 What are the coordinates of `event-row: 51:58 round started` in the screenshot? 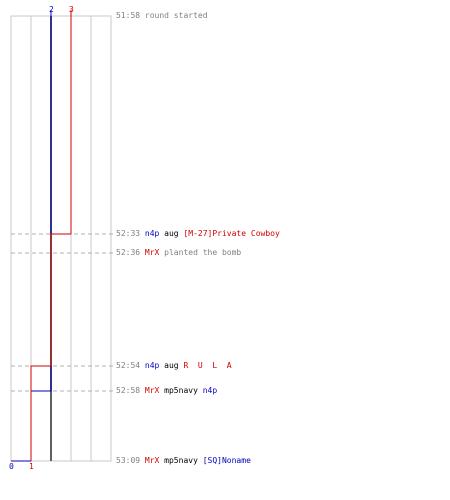 It's located at (162, 16).